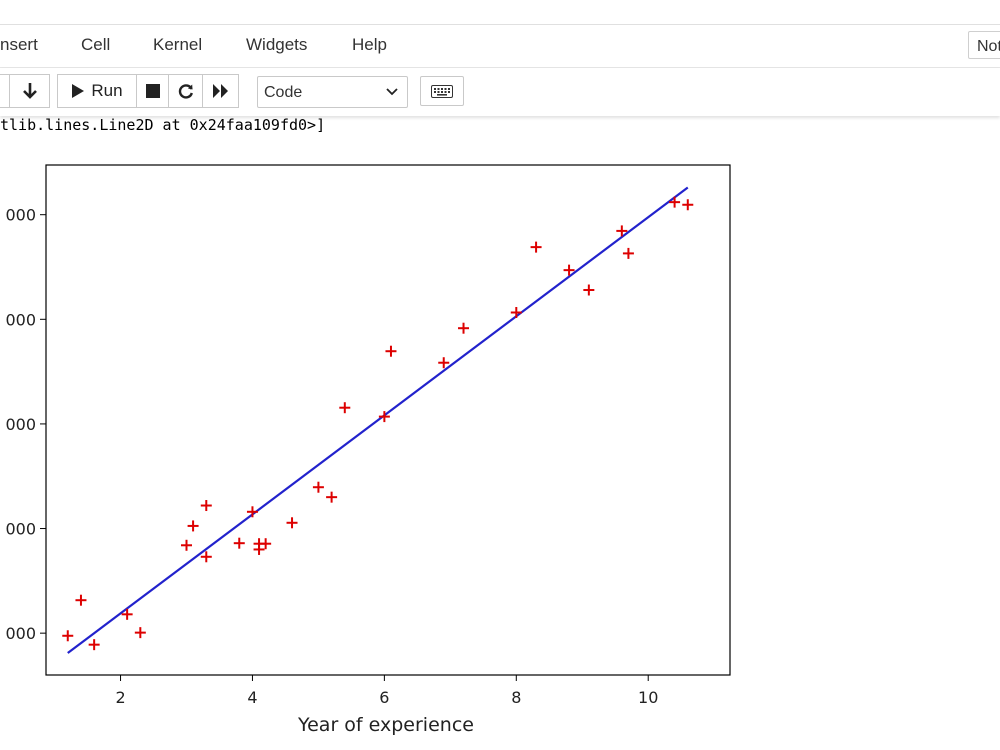 The width and height of the screenshot is (1000, 750). I want to click on menu-cell: Cell, so click(96, 44).